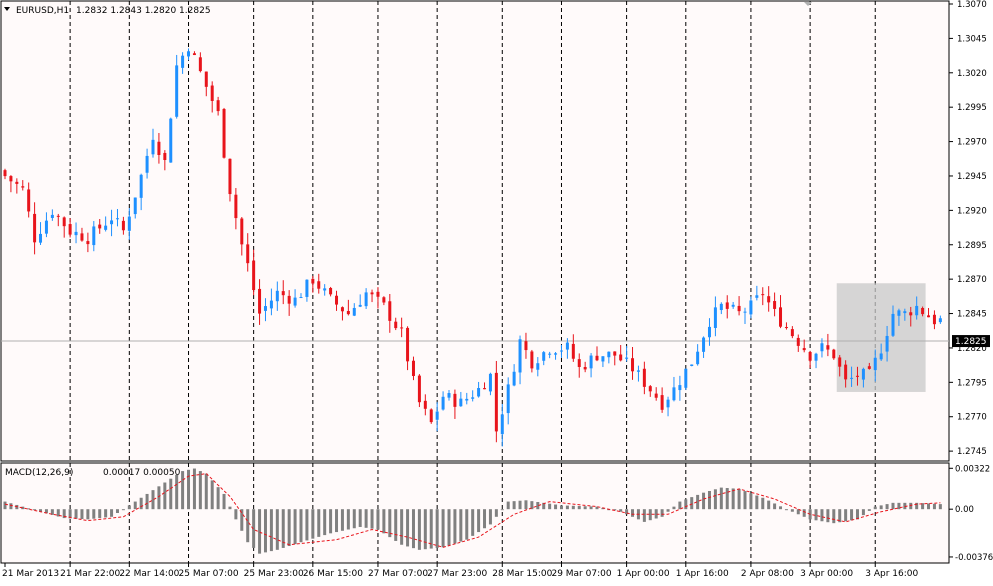  What do you see at coordinates (972, 280) in the screenshot?
I see `price-tick-label: 1.2870` at bounding box center [972, 280].